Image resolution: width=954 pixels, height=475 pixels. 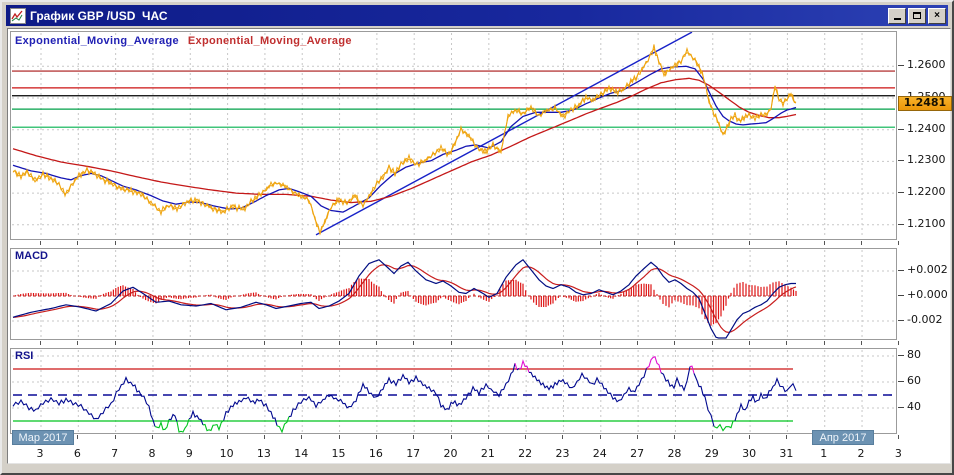 What do you see at coordinates (843, 437) in the screenshot?
I see `month-badge-april: Апр 2017` at bounding box center [843, 437].